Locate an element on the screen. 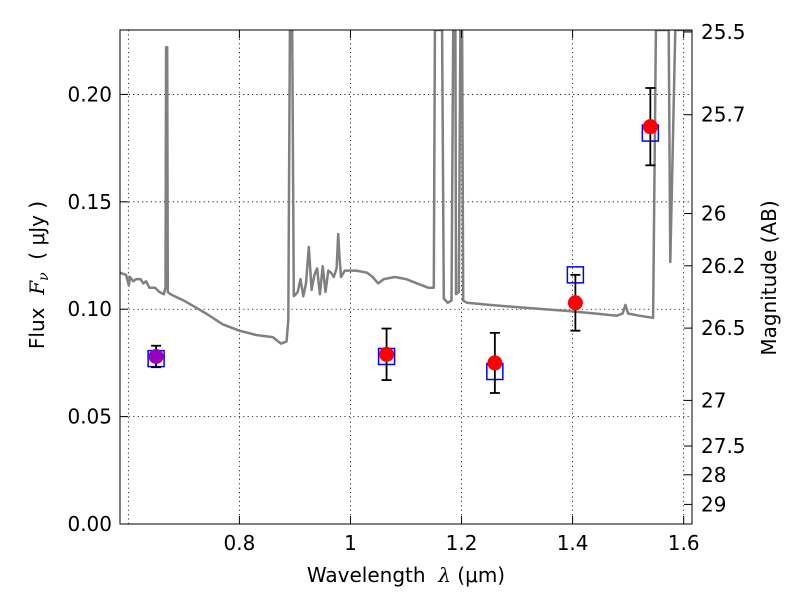 The height and width of the screenshot is (600, 800). y-tick-label: 0.15 is located at coordinates (89, 202).